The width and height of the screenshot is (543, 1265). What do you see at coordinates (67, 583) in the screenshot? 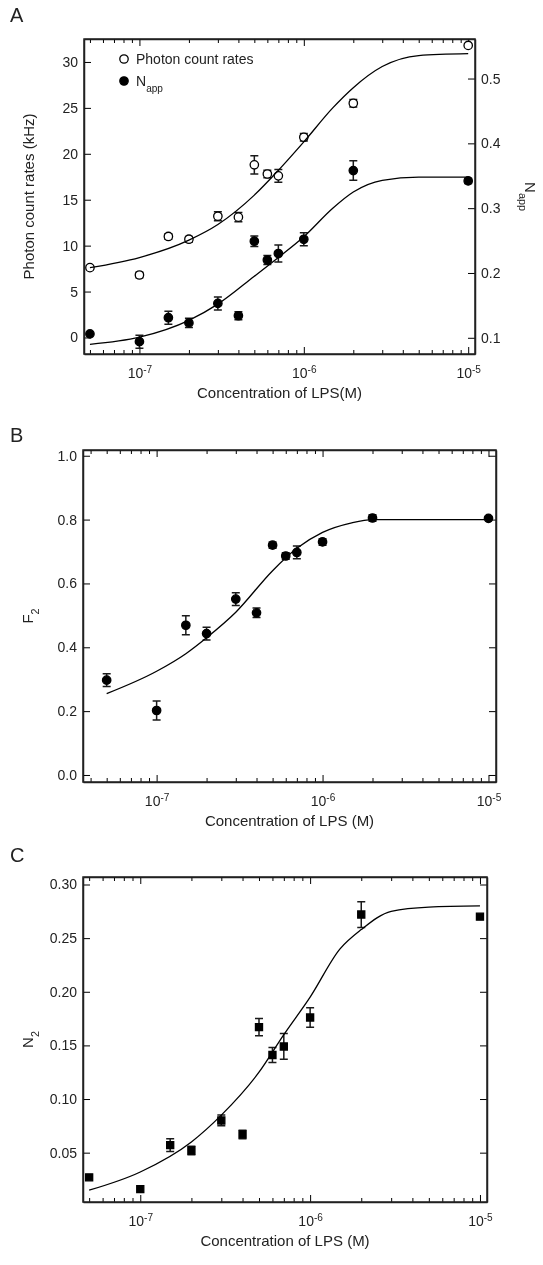
I see `y-tick-label: 0.6` at bounding box center [67, 583].